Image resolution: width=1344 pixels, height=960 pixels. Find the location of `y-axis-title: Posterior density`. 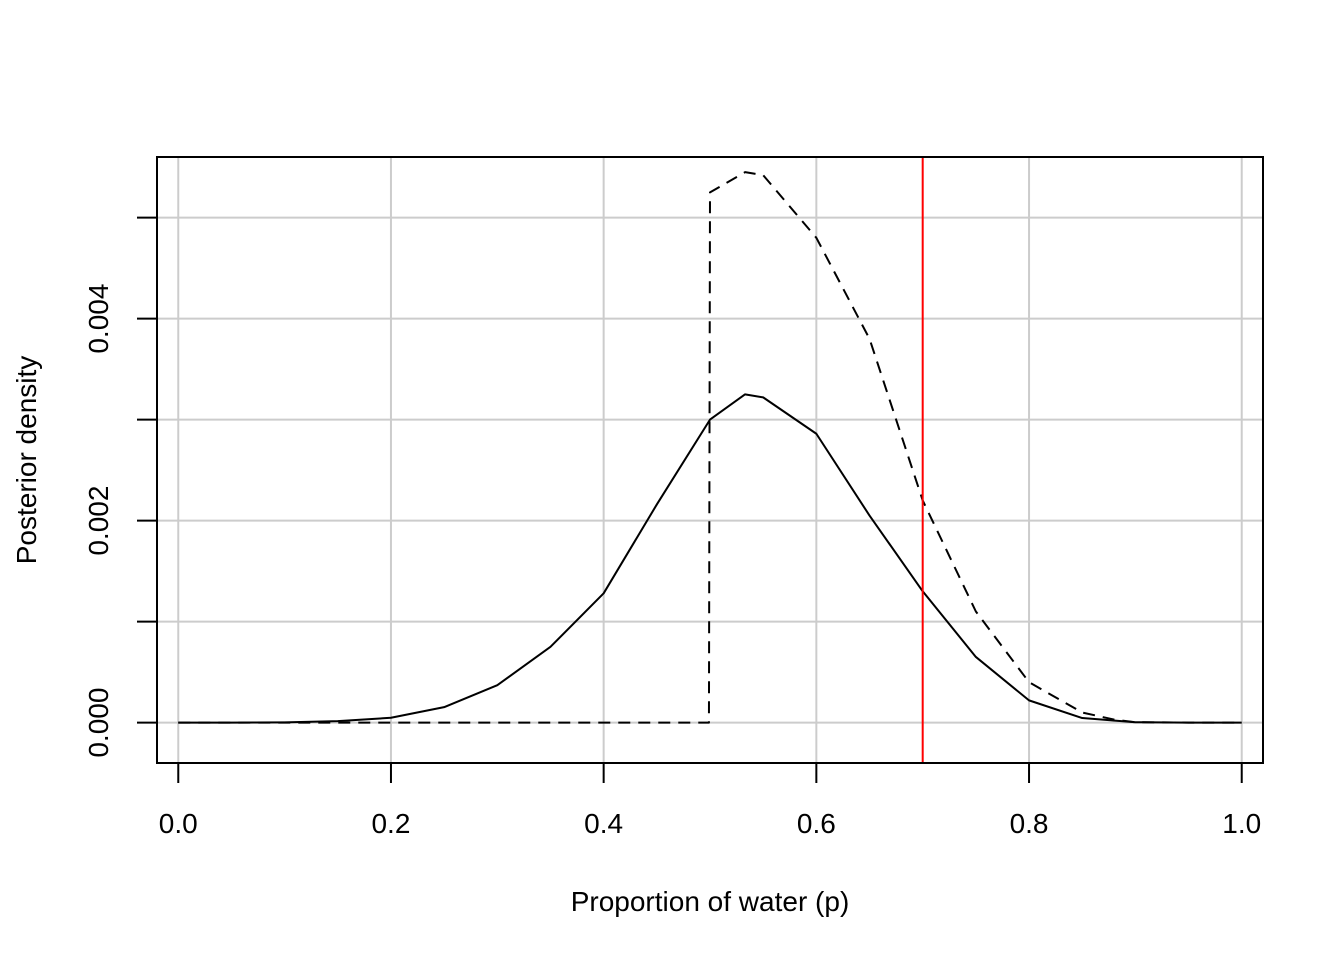

y-axis-title: Posterior density is located at coordinates (26, 460).